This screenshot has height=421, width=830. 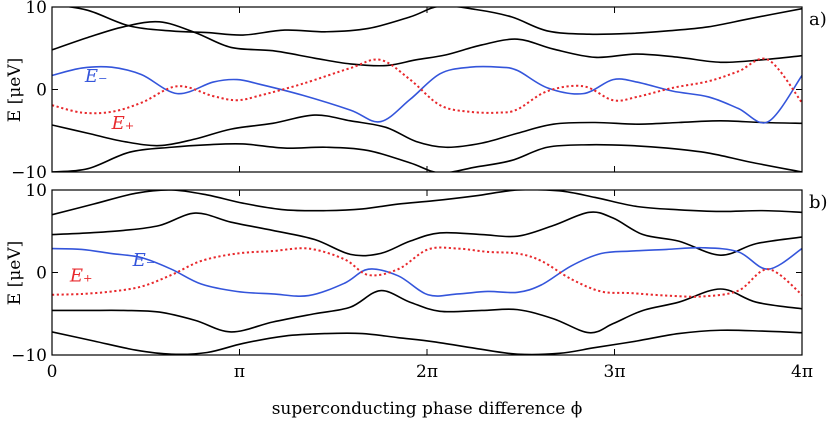 I want to click on x-tick-label-0: 0, so click(x=52, y=372).